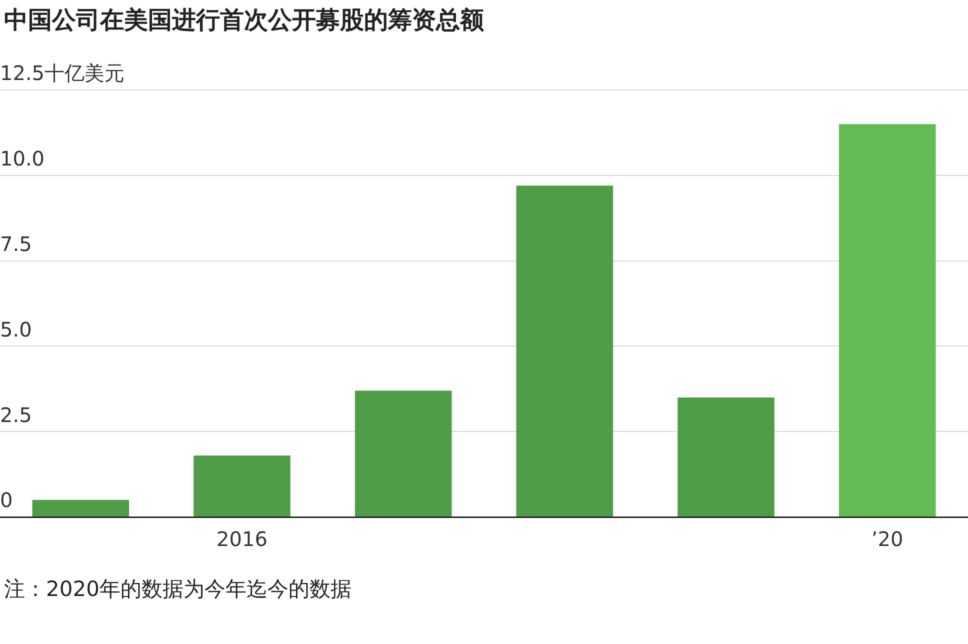 Image resolution: width=968 pixels, height=644 pixels. I want to click on text: 注：2020年的数据为今年迄今的数据, so click(178, 589).